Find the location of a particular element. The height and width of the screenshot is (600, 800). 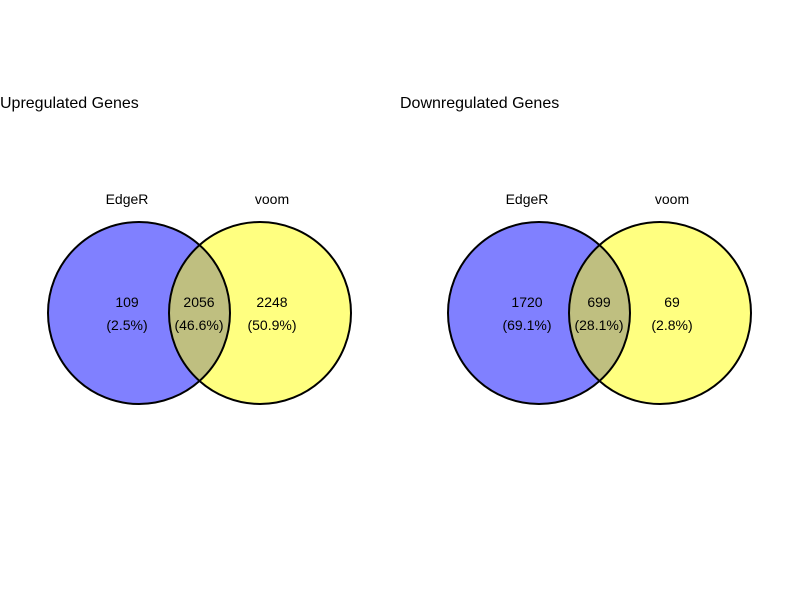

overlap-count: 2056 is located at coordinates (198, 302).